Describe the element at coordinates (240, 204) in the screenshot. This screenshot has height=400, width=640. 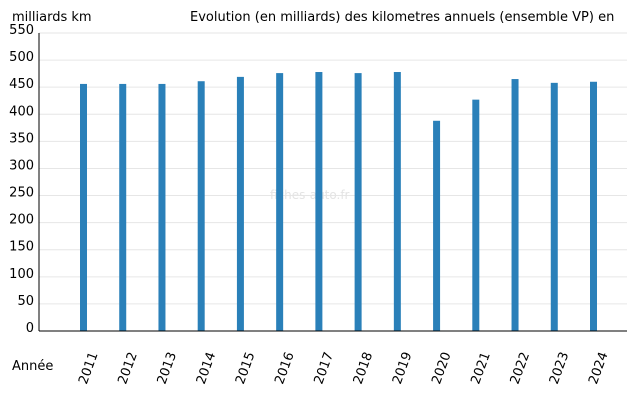
I see `bar-2015` at that location.